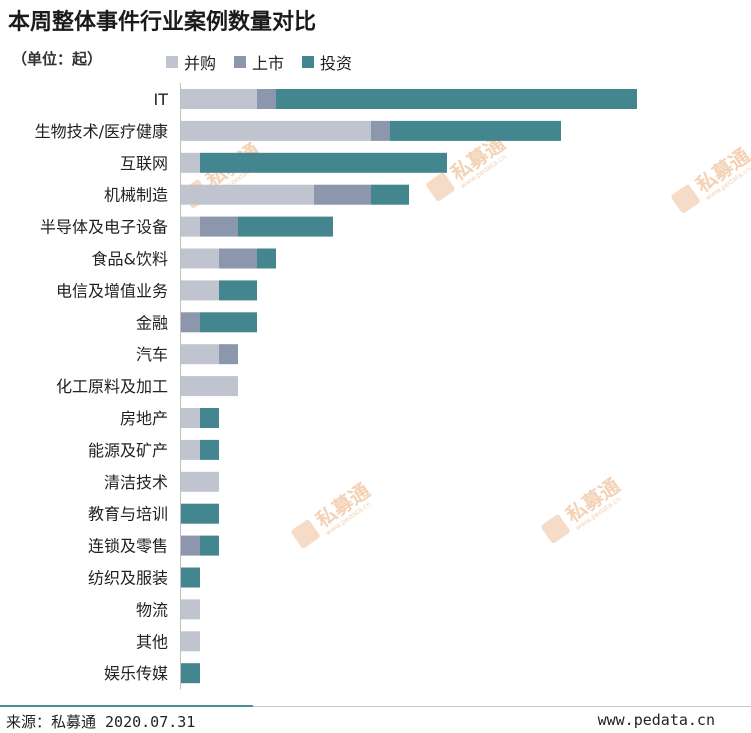 The width and height of the screenshot is (751, 733). What do you see at coordinates (112, 386) in the screenshot?
I see `category-label: 化工原料及加工` at bounding box center [112, 386].